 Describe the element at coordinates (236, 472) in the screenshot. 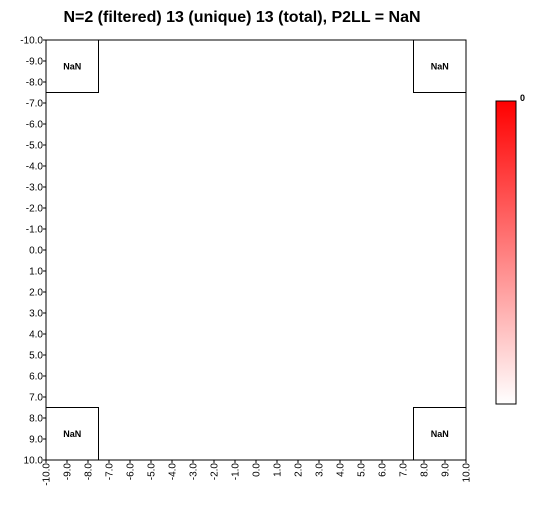

I see `x-tick-label: -1.0` at that location.